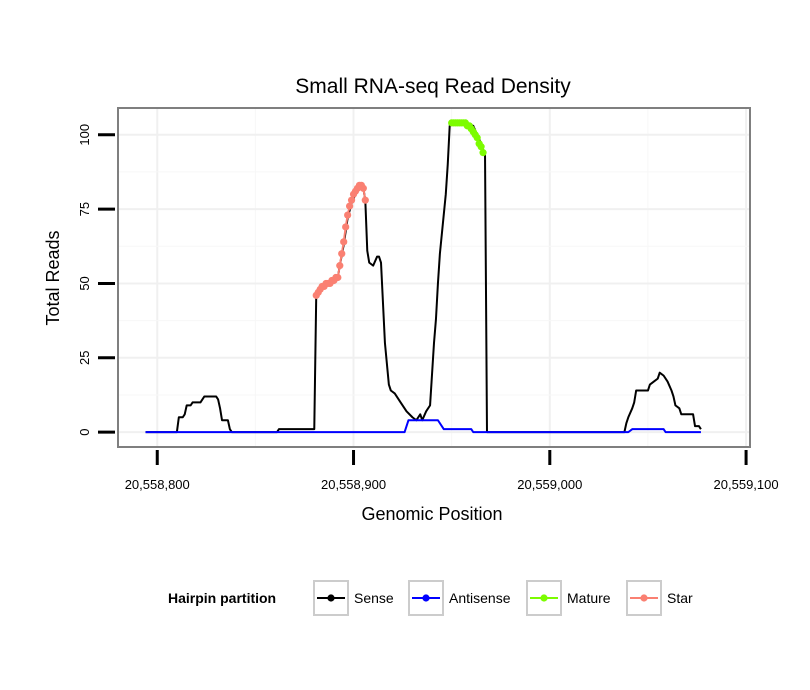 This screenshot has width=810, height=690. Describe the element at coordinates (433, 86) in the screenshot. I see `chart-title: Small RNA-seq Read Density` at that location.